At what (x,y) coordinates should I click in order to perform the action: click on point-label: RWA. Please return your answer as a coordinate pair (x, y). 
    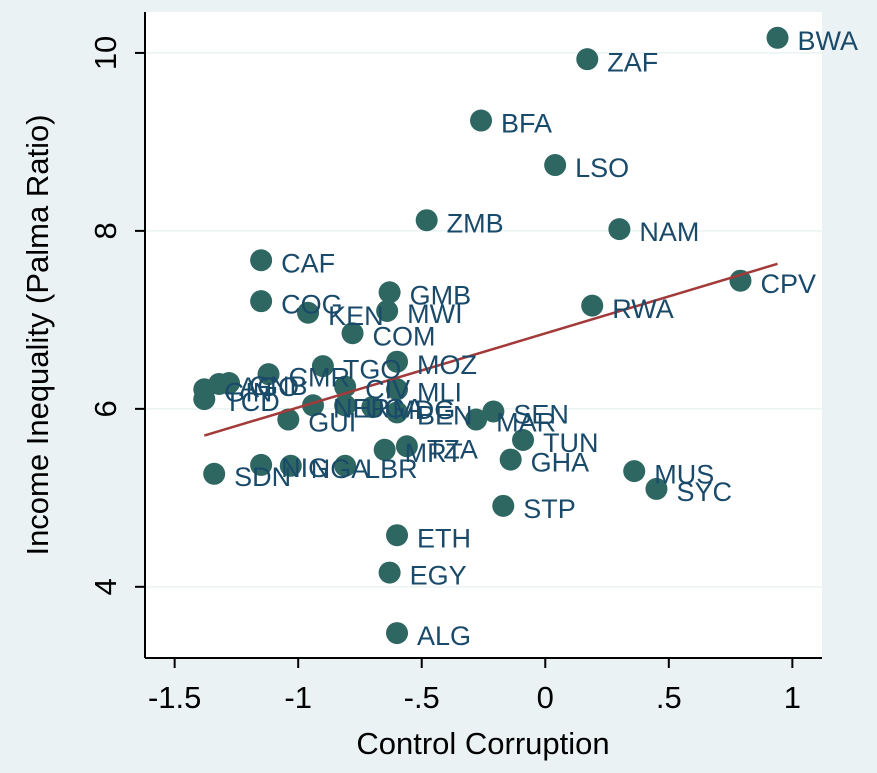
    Looking at the image, I should click on (643, 309).